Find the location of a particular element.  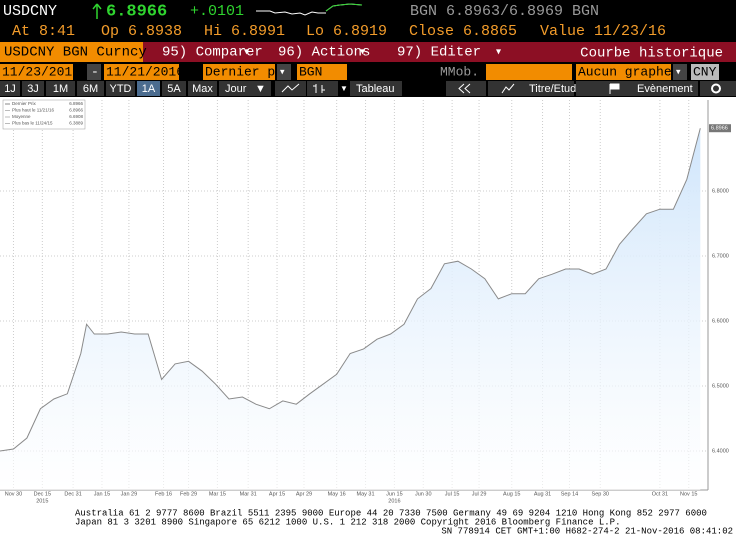

up-arrow is located at coordinates (97, 11).